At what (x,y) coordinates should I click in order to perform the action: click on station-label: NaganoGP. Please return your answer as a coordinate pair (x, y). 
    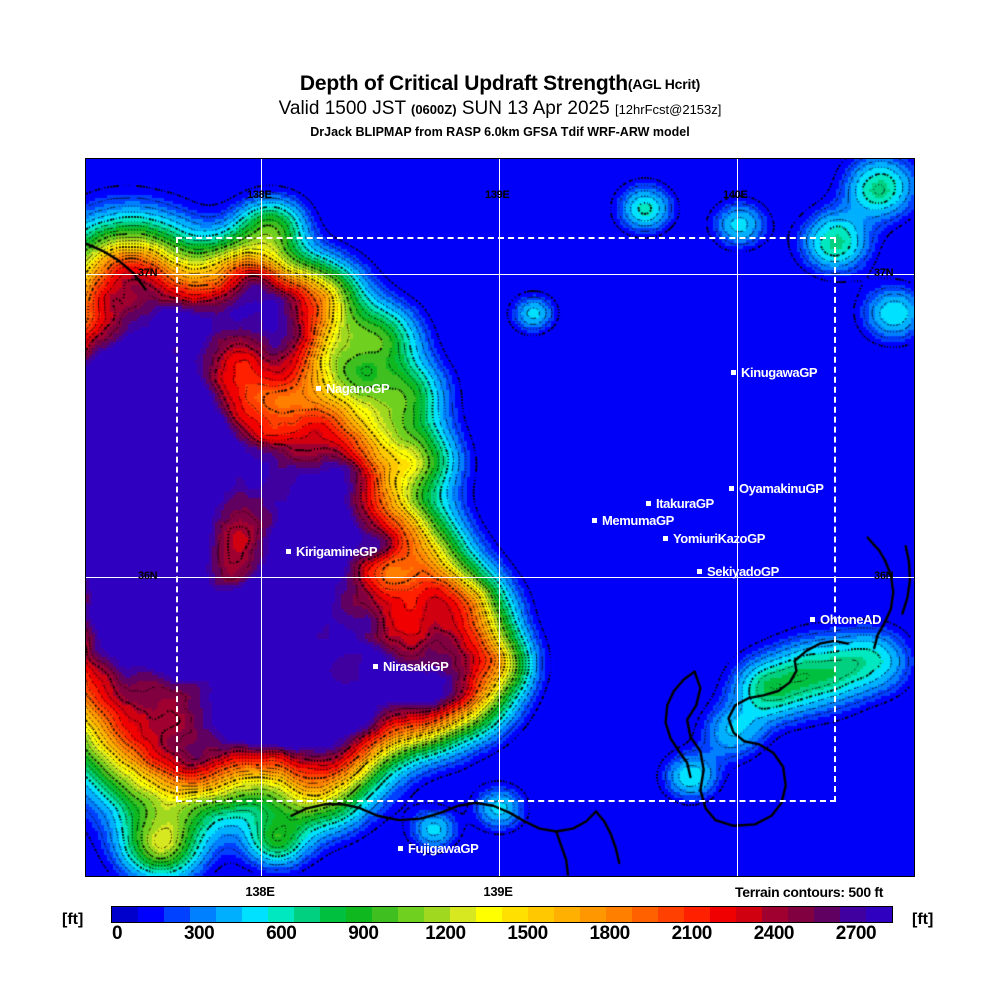
    Looking at the image, I should click on (358, 388).